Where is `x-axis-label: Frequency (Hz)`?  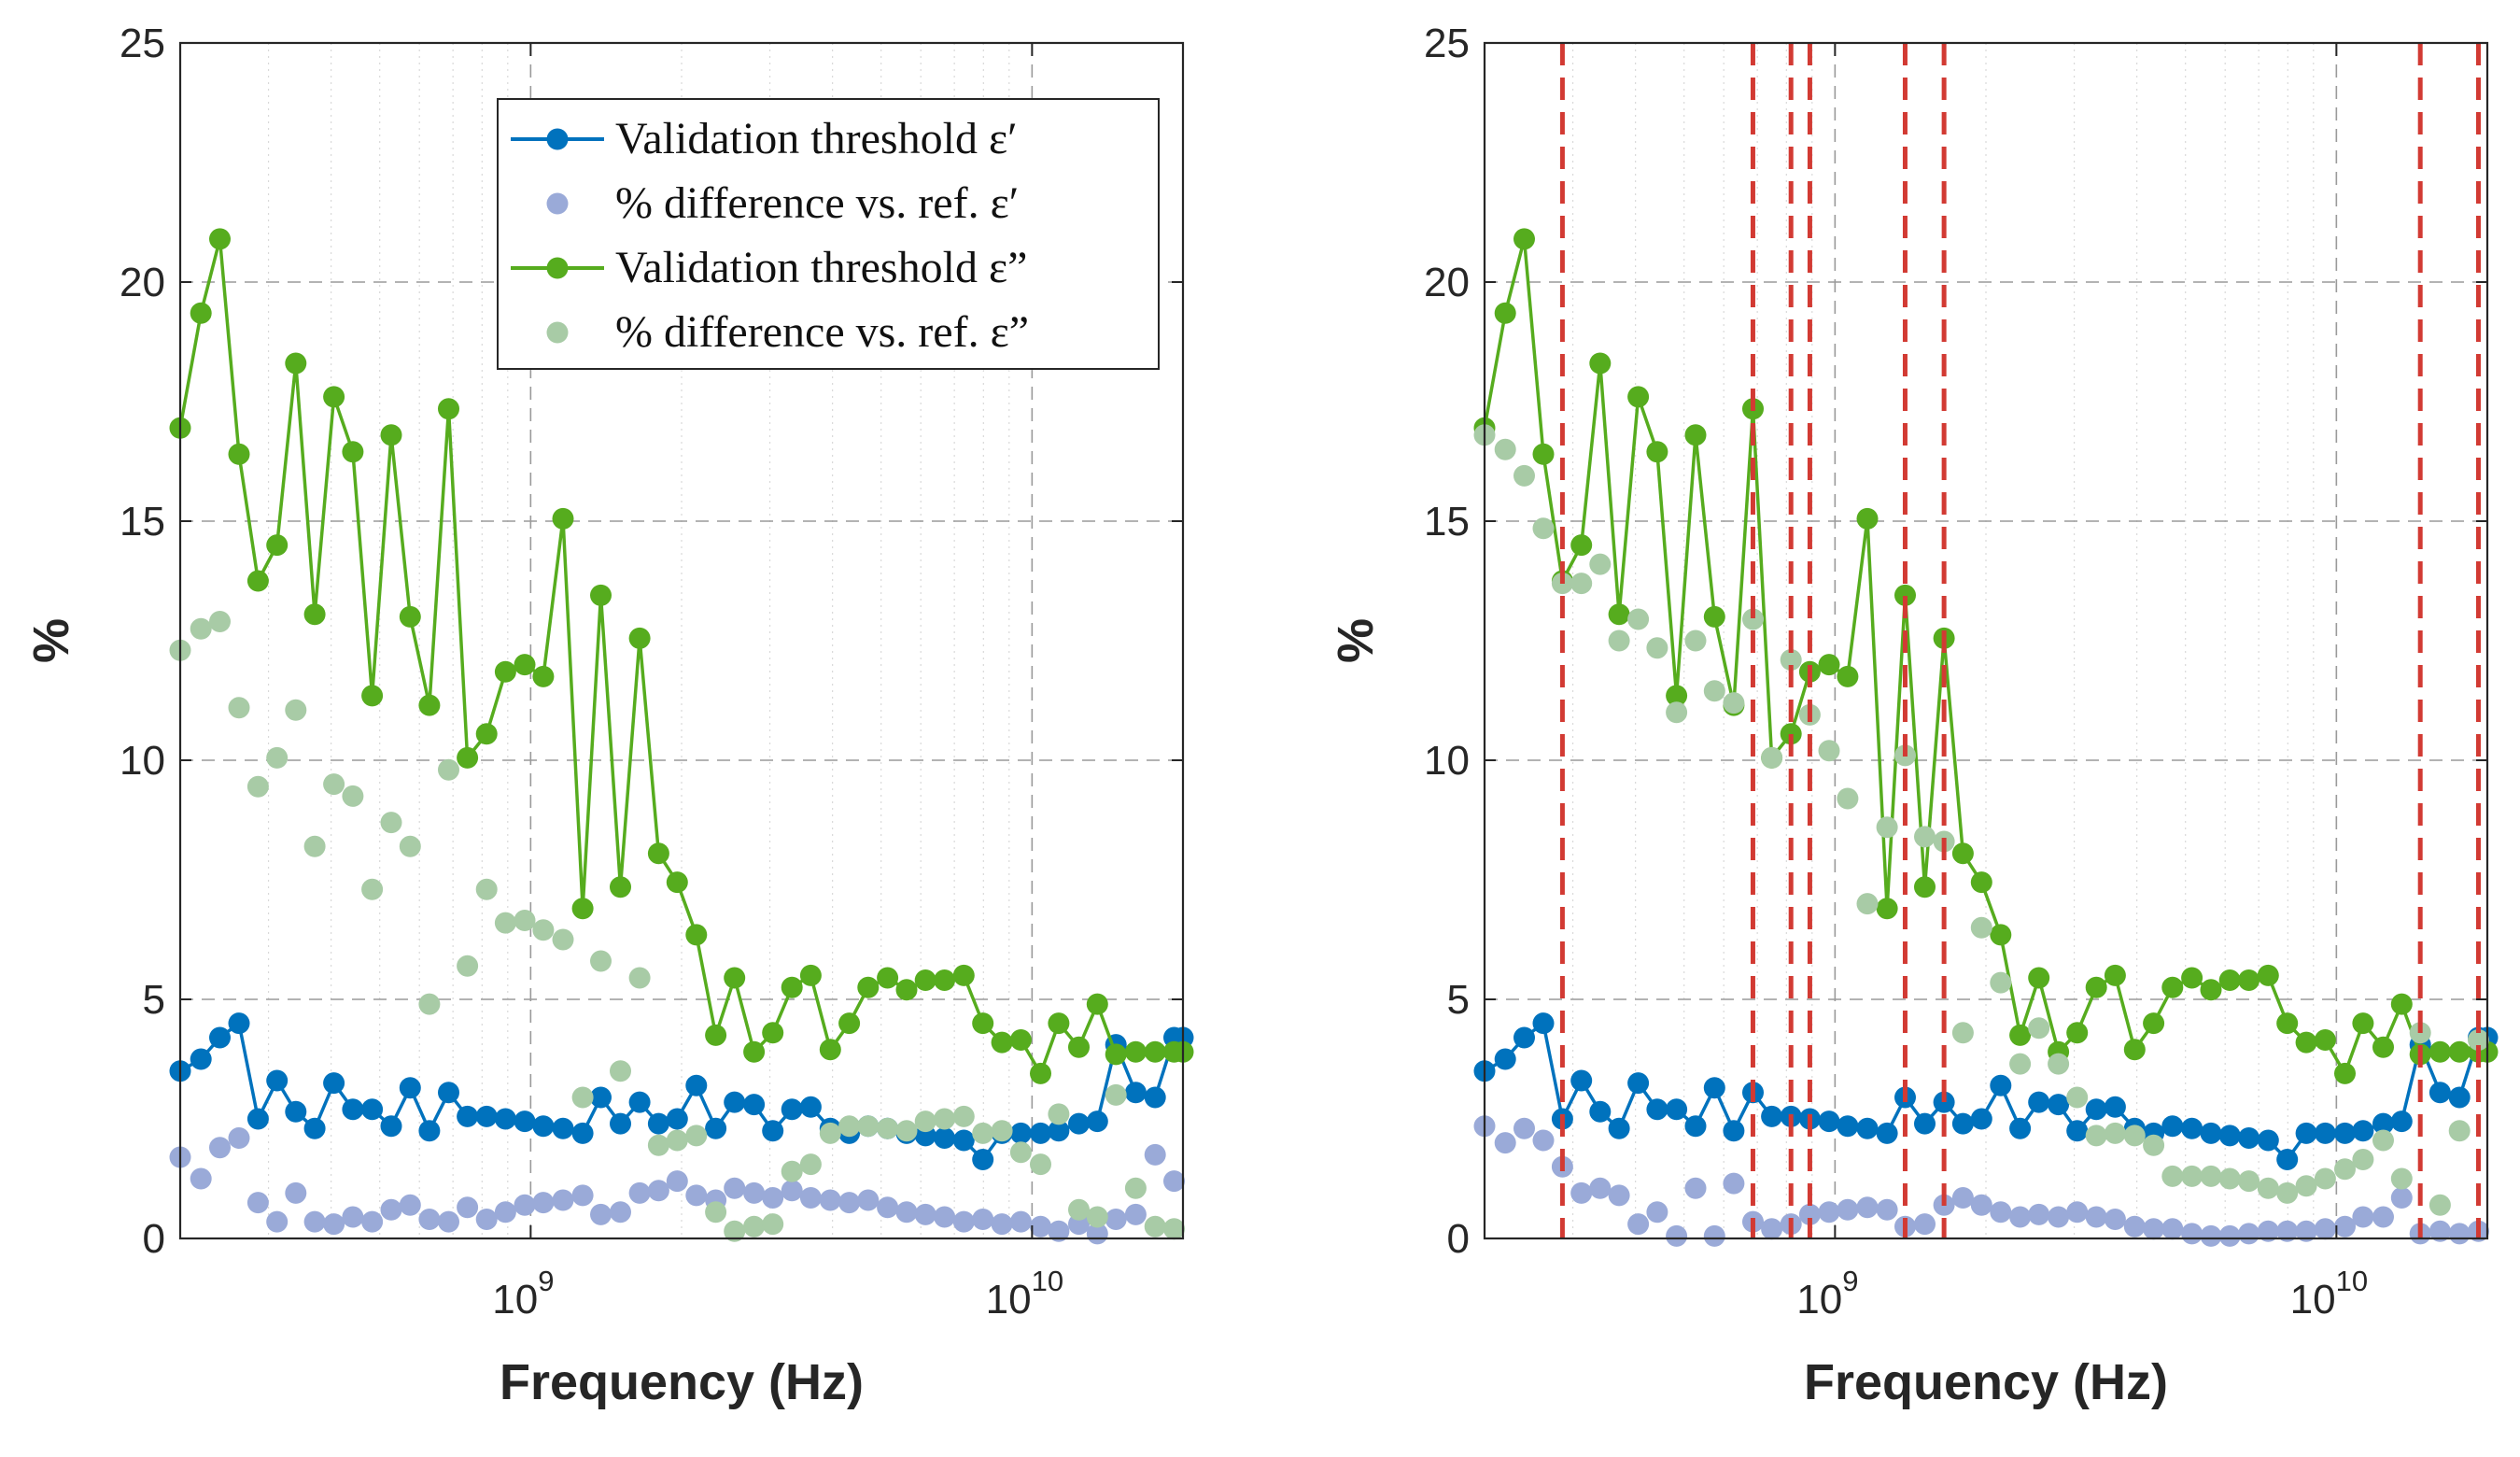 x-axis-label: Frequency (Hz) is located at coordinates (1986, 1382).